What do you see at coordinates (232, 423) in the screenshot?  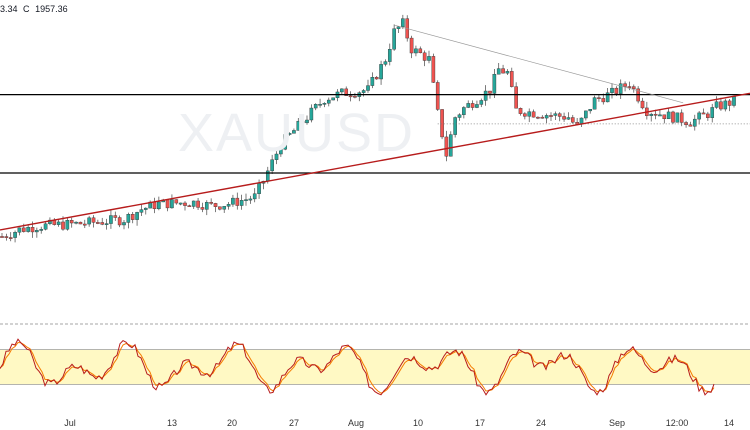 I see `x-tick-label: 20` at bounding box center [232, 423].